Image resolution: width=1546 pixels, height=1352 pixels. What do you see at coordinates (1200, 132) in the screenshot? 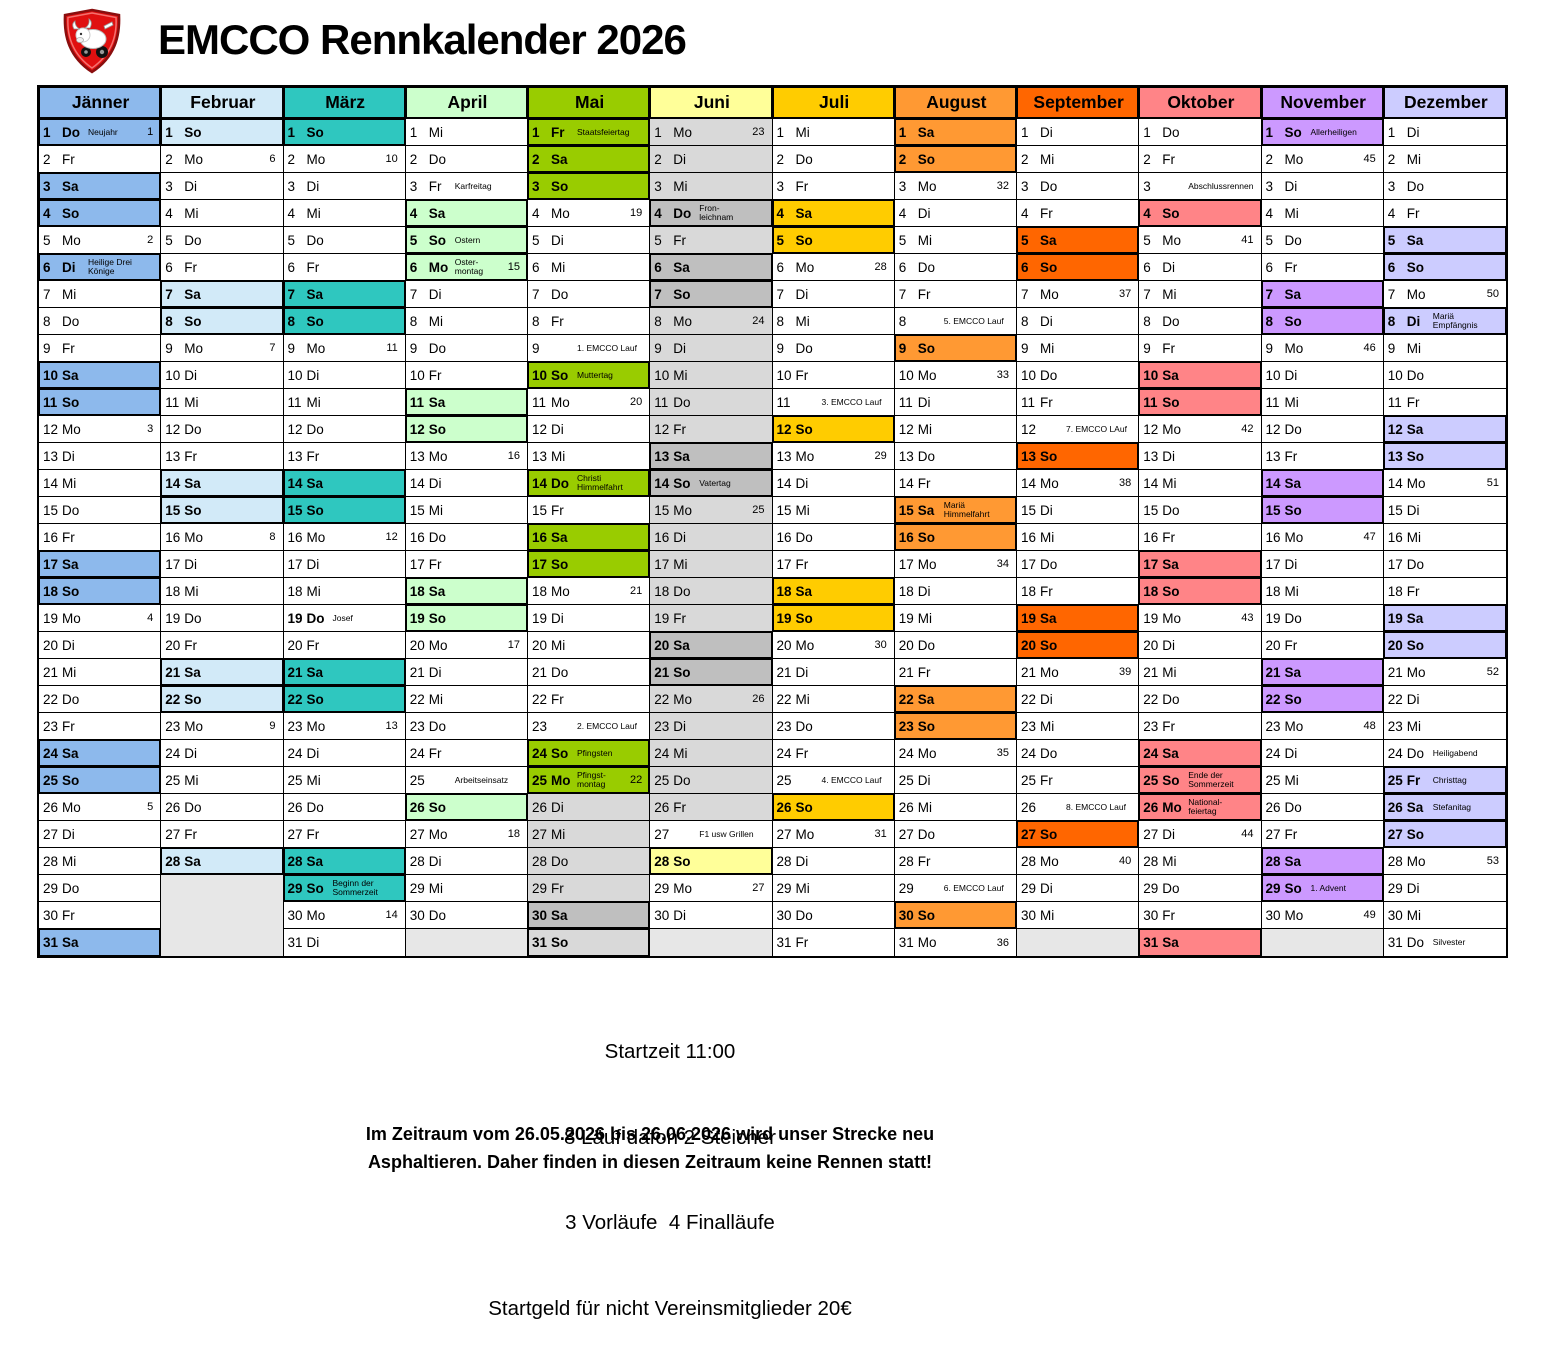
I see `day-cell: 1 Do` at bounding box center [1200, 132].